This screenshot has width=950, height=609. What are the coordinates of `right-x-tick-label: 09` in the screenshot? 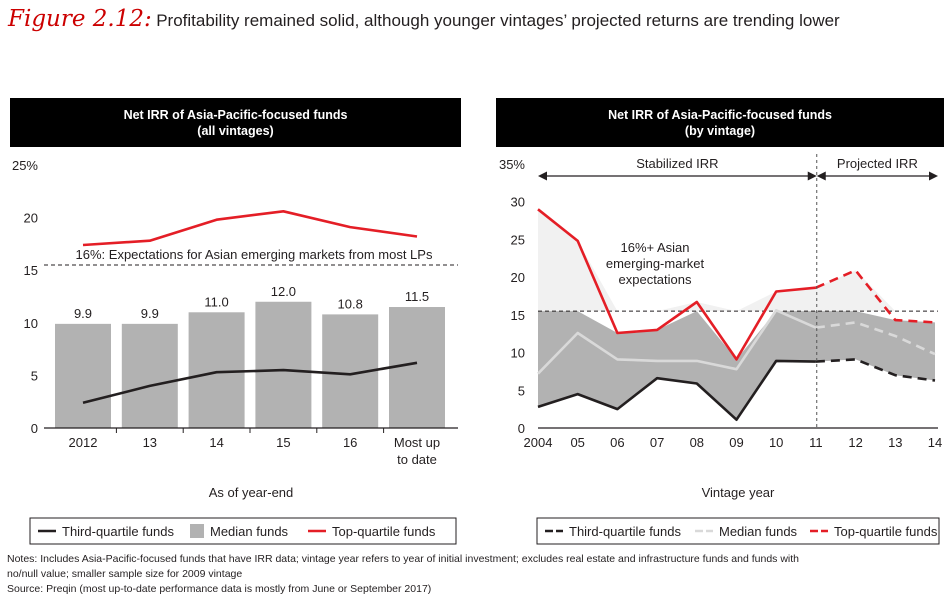 It's located at (736, 442).